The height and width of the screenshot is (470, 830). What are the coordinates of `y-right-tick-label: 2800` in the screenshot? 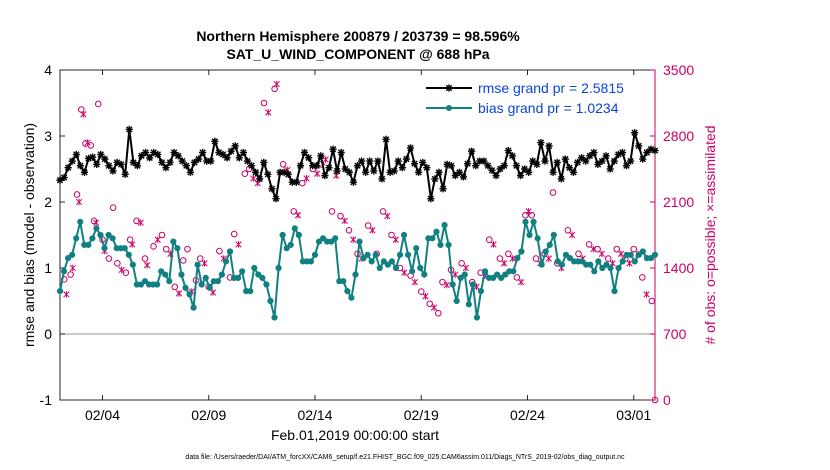 It's located at (678, 136).